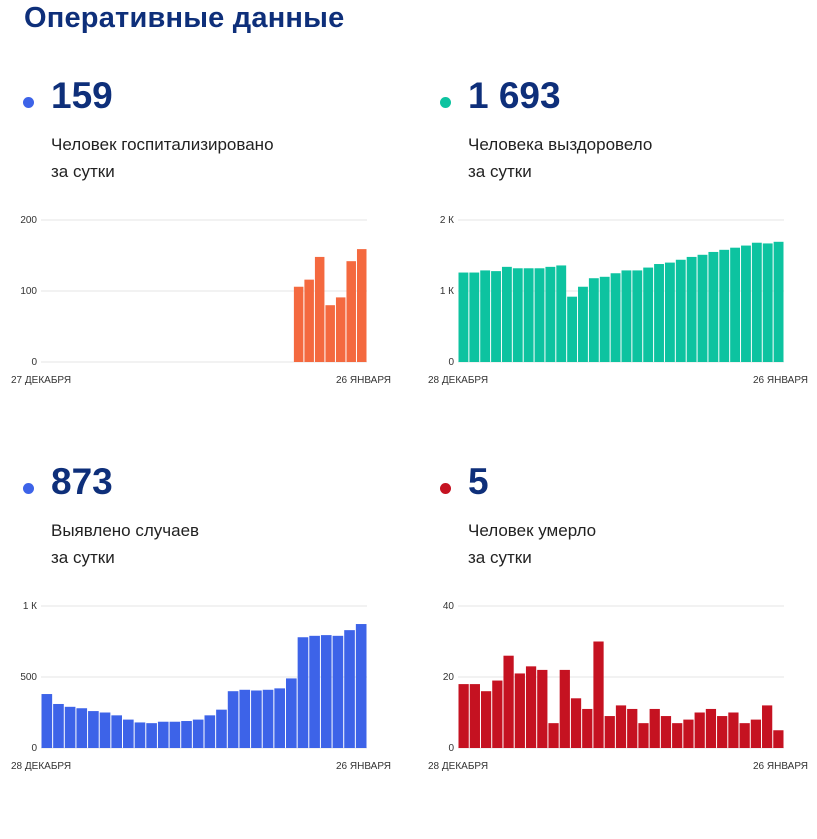  I want to click on y-tick-label: 2 К, so click(447, 220).